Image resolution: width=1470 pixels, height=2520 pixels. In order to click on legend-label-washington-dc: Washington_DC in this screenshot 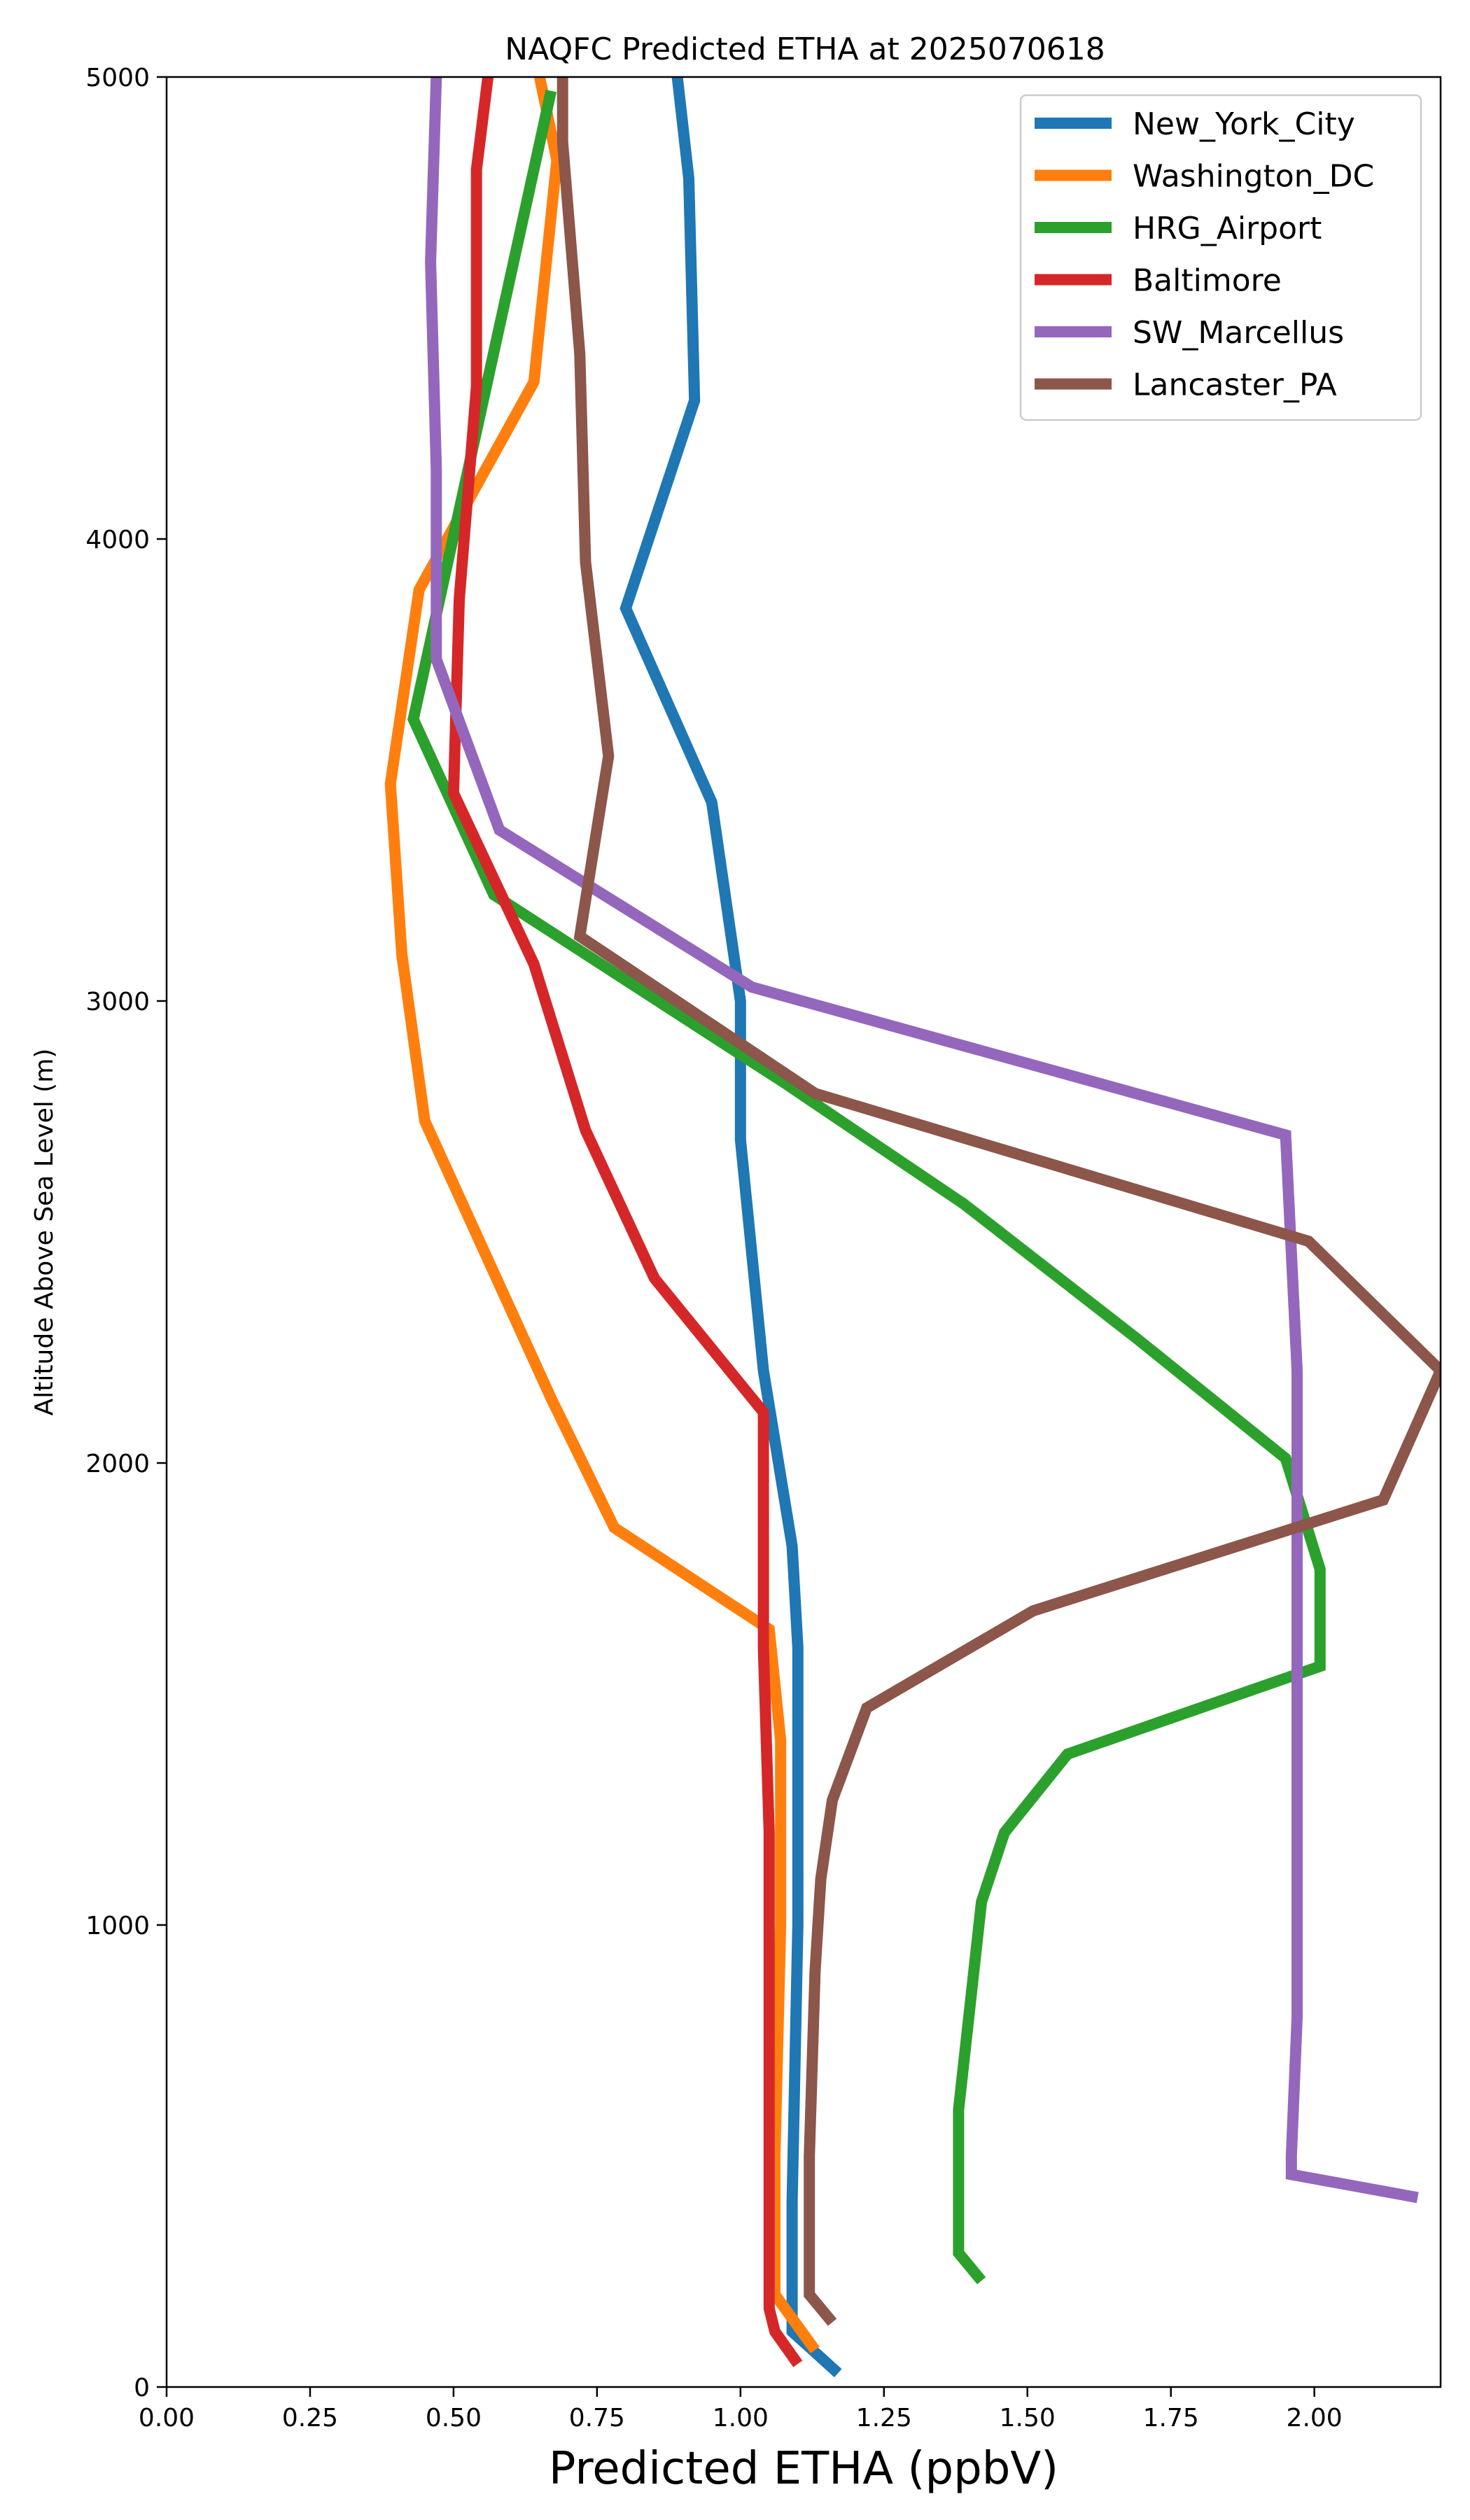, I will do `click(1253, 177)`.